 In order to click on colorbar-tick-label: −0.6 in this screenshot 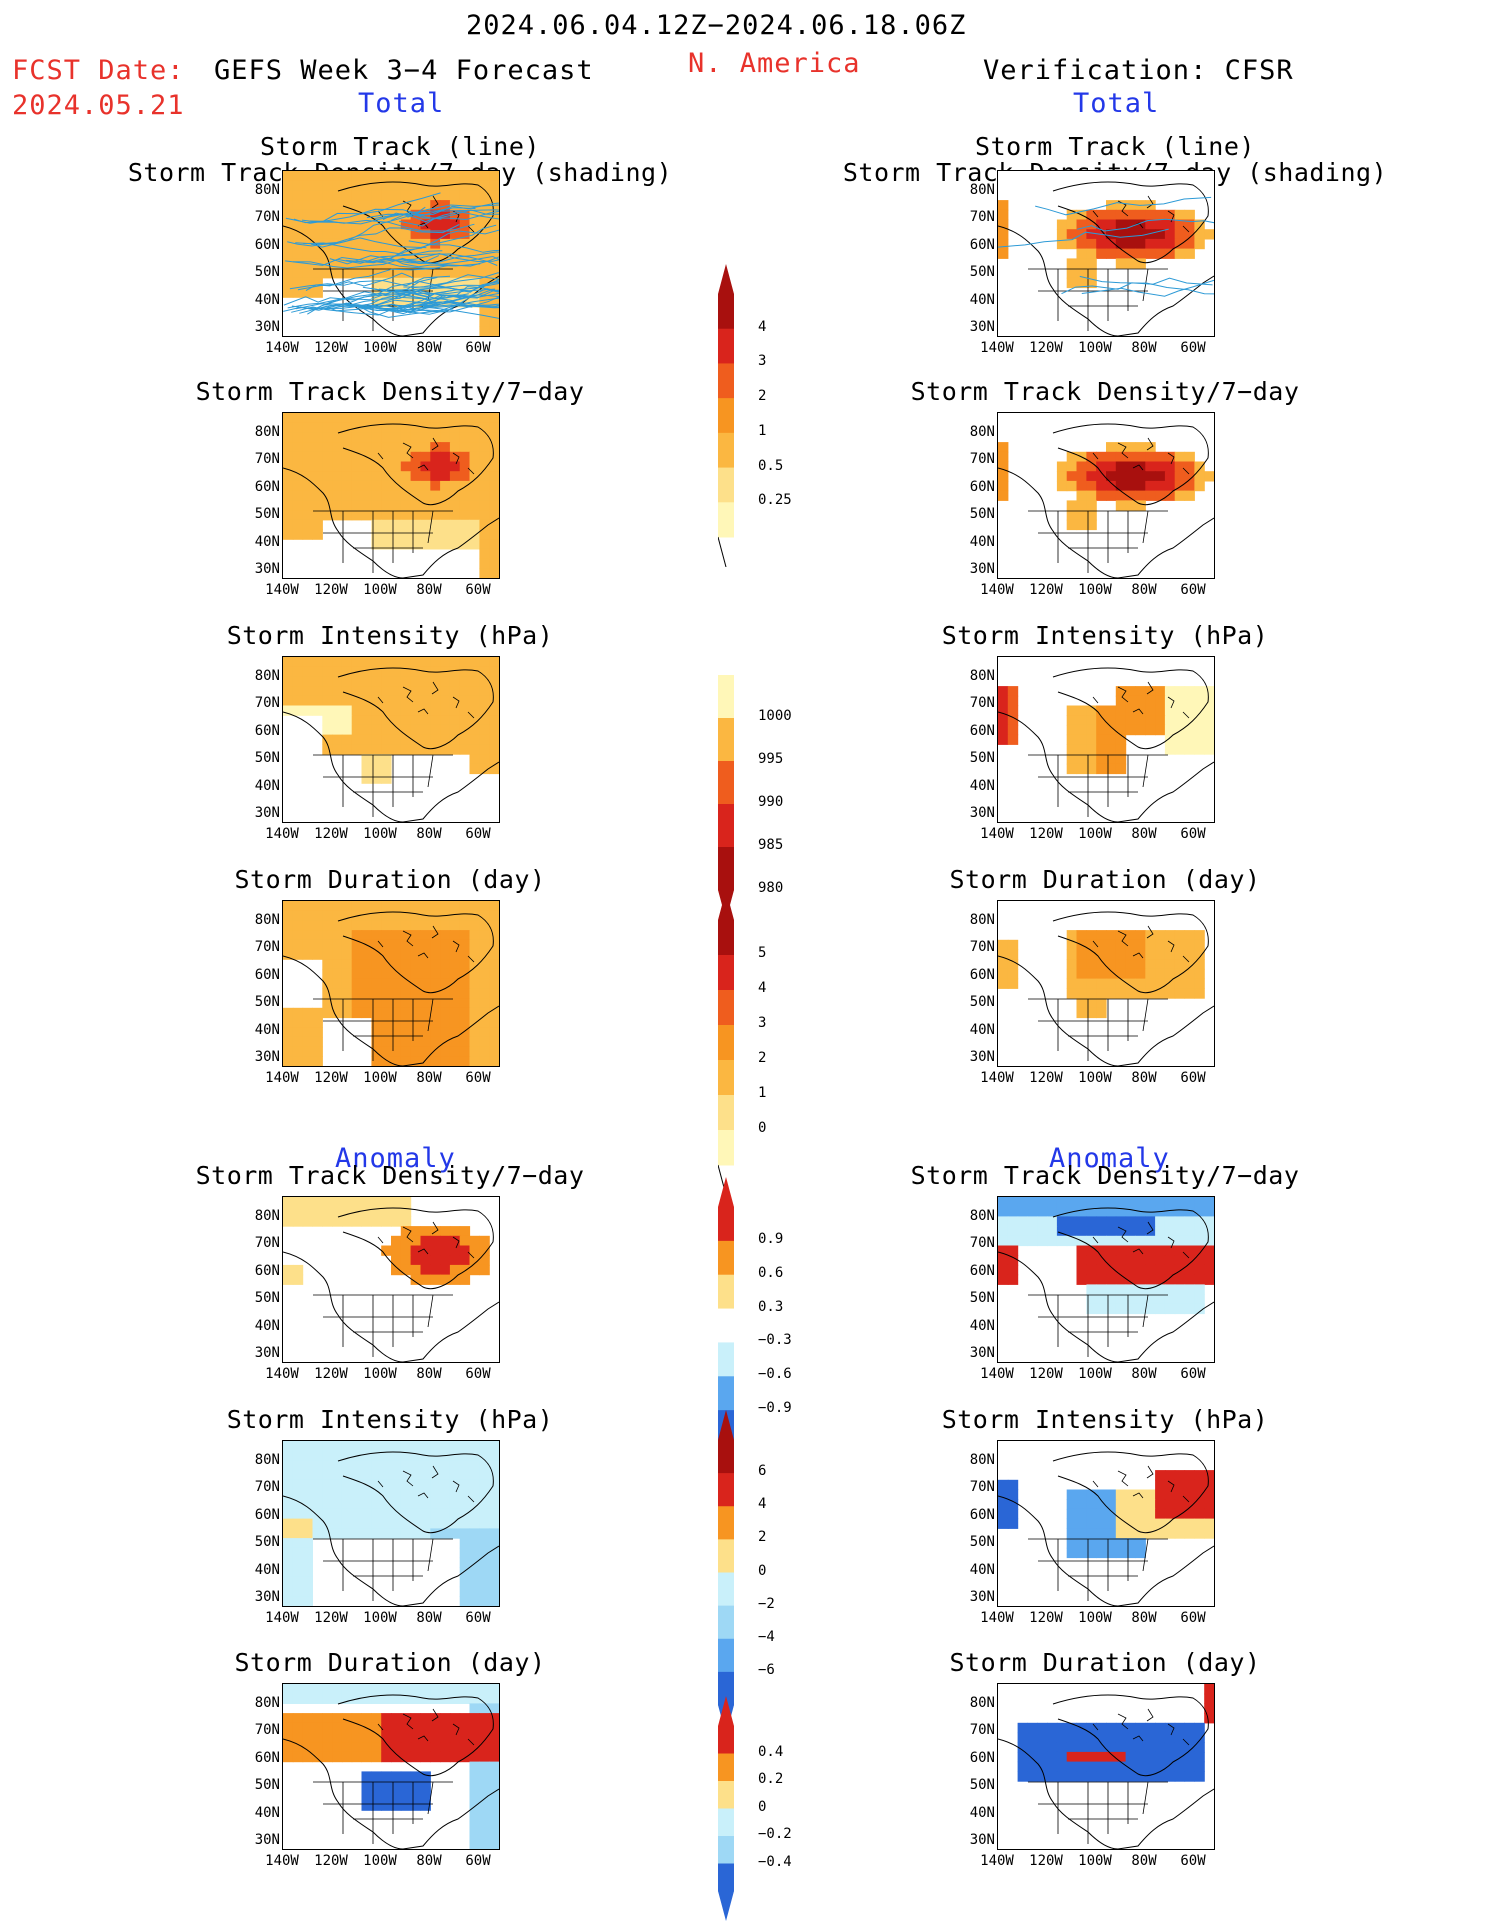, I will do `click(775, 1374)`.